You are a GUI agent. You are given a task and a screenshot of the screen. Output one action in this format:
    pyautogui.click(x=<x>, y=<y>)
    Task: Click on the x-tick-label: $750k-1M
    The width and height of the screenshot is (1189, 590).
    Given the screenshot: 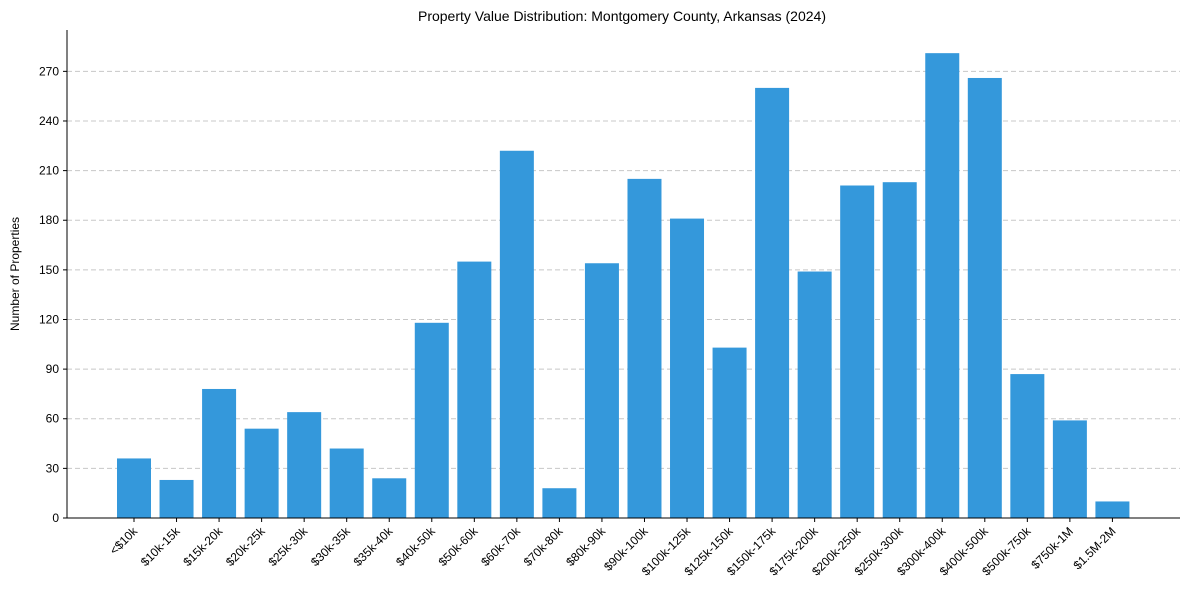 What is the action you would take?
    pyautogui.click(x=1052, y=548)
    